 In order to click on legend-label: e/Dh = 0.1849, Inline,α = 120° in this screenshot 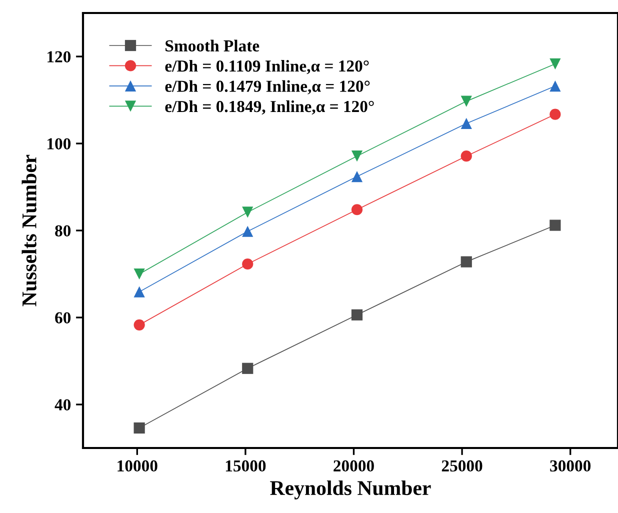, I will do `click(269, 107)`.